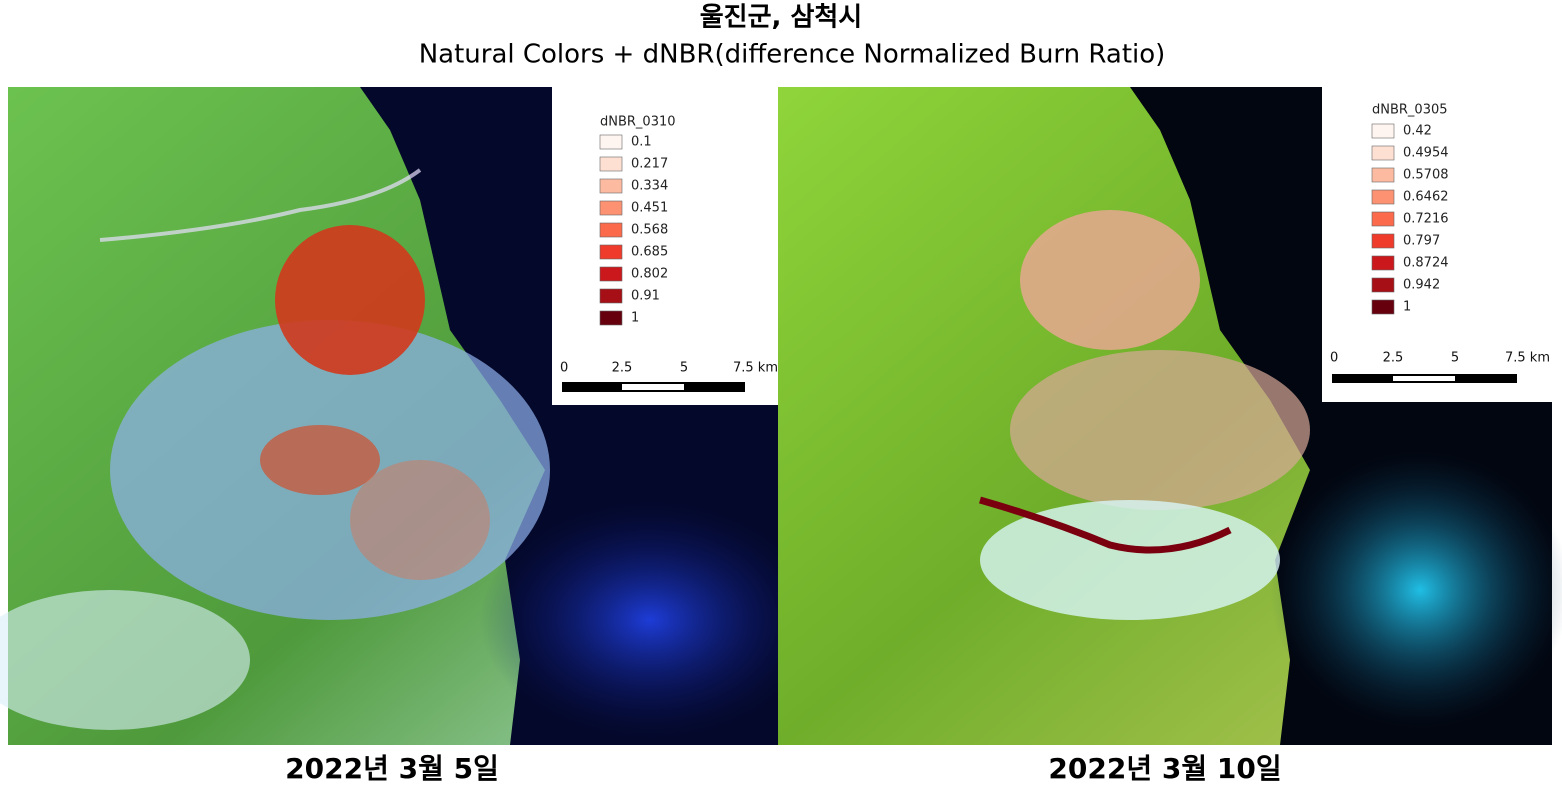  What do you see at coordinates (1421, 241) in the screenshot?
I see `legend-label: 0.797` at bounding box center [1421, 241].